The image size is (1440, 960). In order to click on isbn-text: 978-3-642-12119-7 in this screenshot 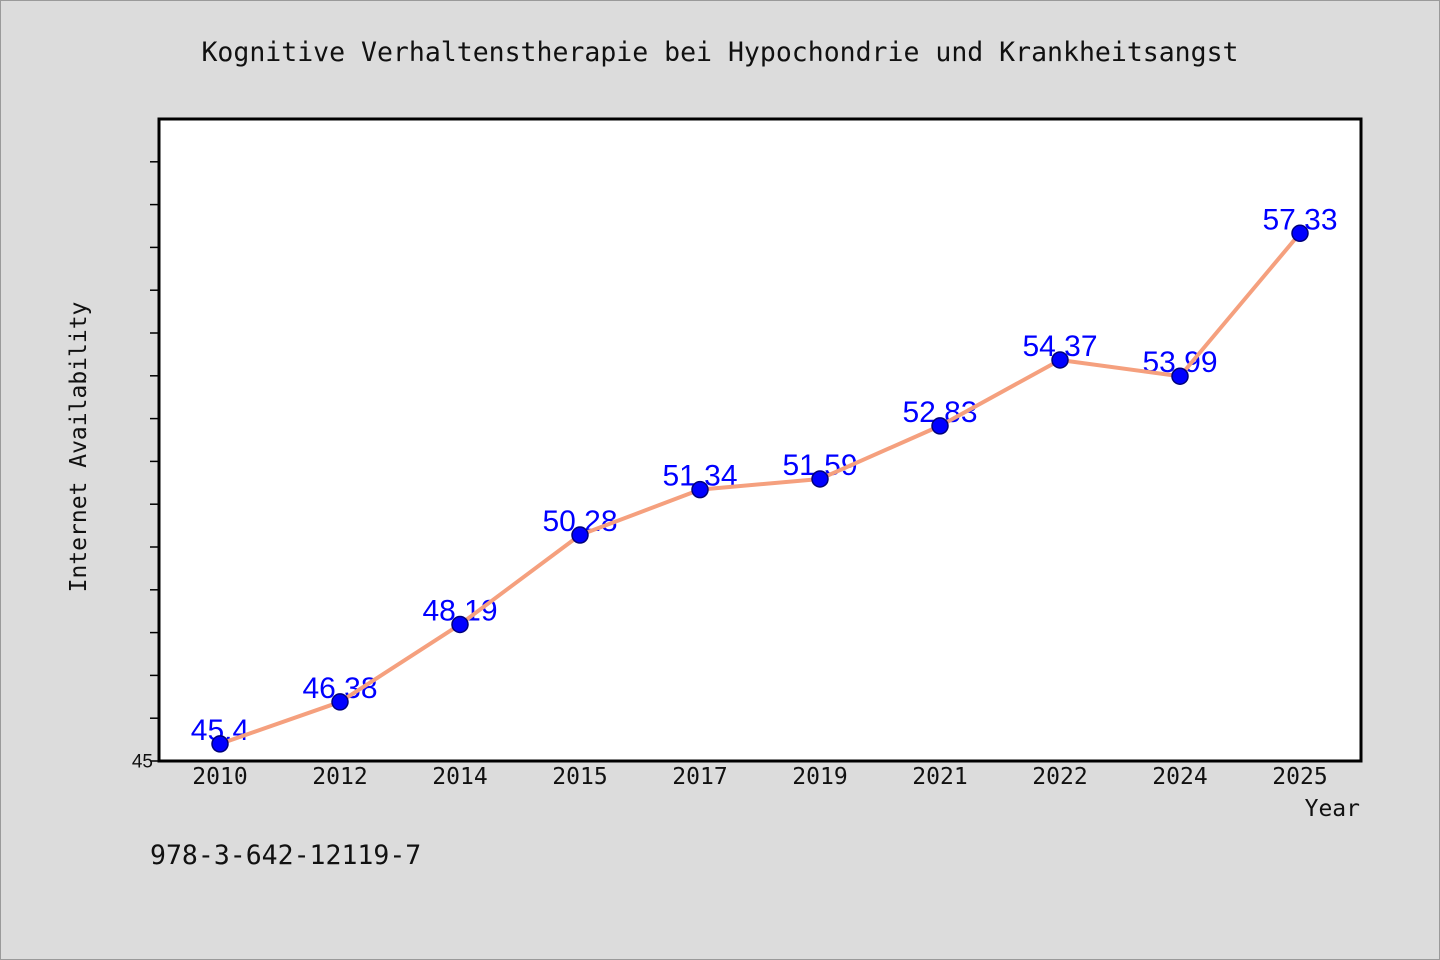, I will do `click(285, 855)`.